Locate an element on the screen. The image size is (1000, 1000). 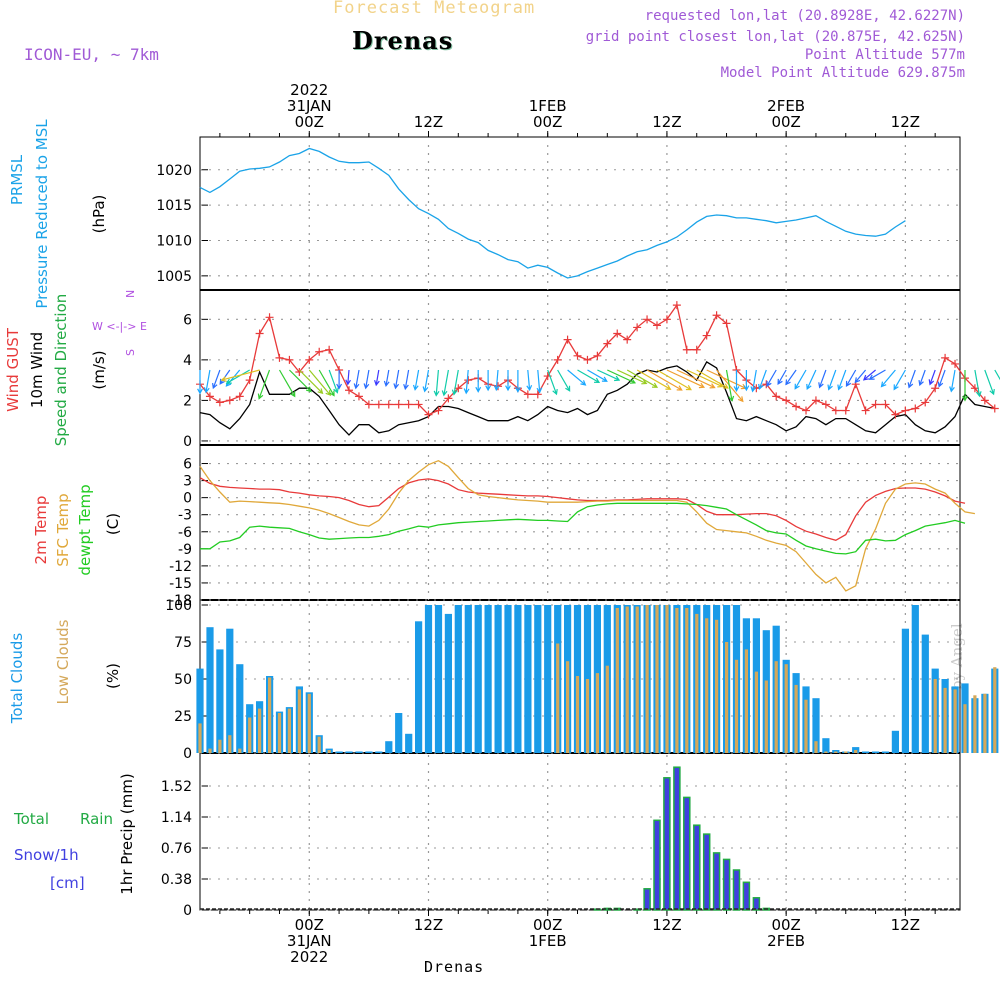
temperature-ytick-label: -3 is located at coordinates (185, 516).